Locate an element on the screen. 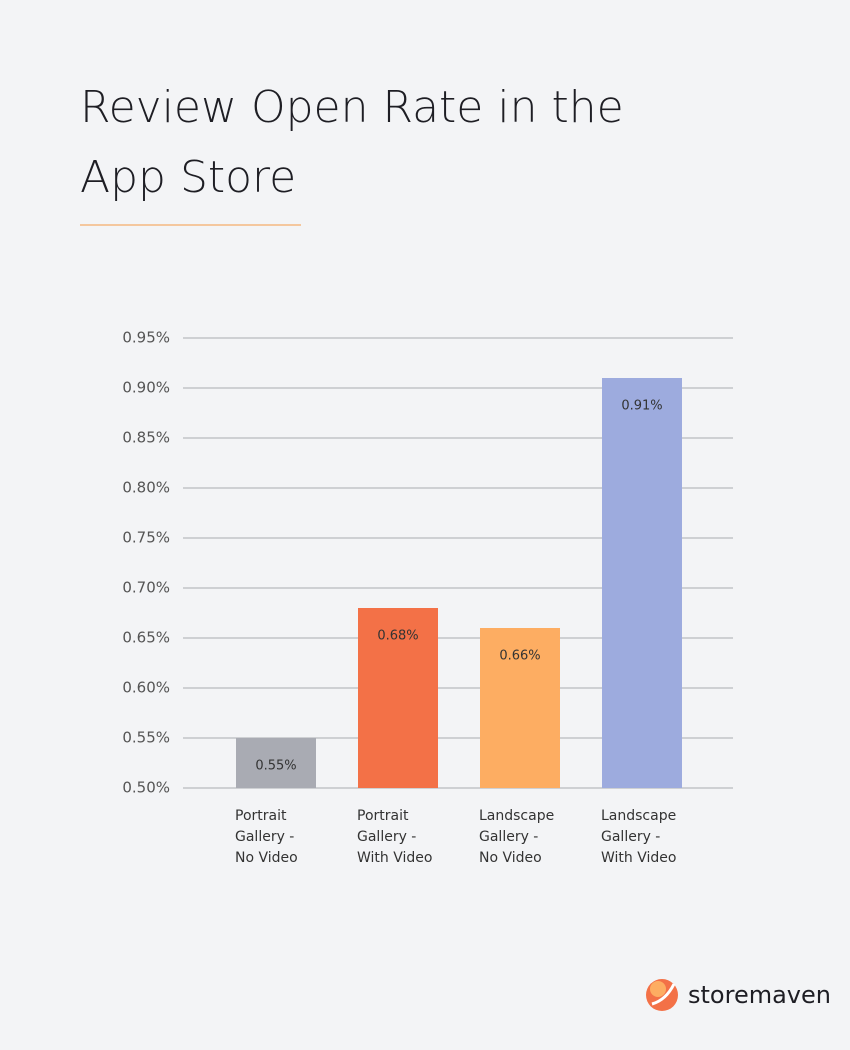 This screenshot has height=1050, width=850. y-tick-label: 0.50% is located at coordinates (146, 788).